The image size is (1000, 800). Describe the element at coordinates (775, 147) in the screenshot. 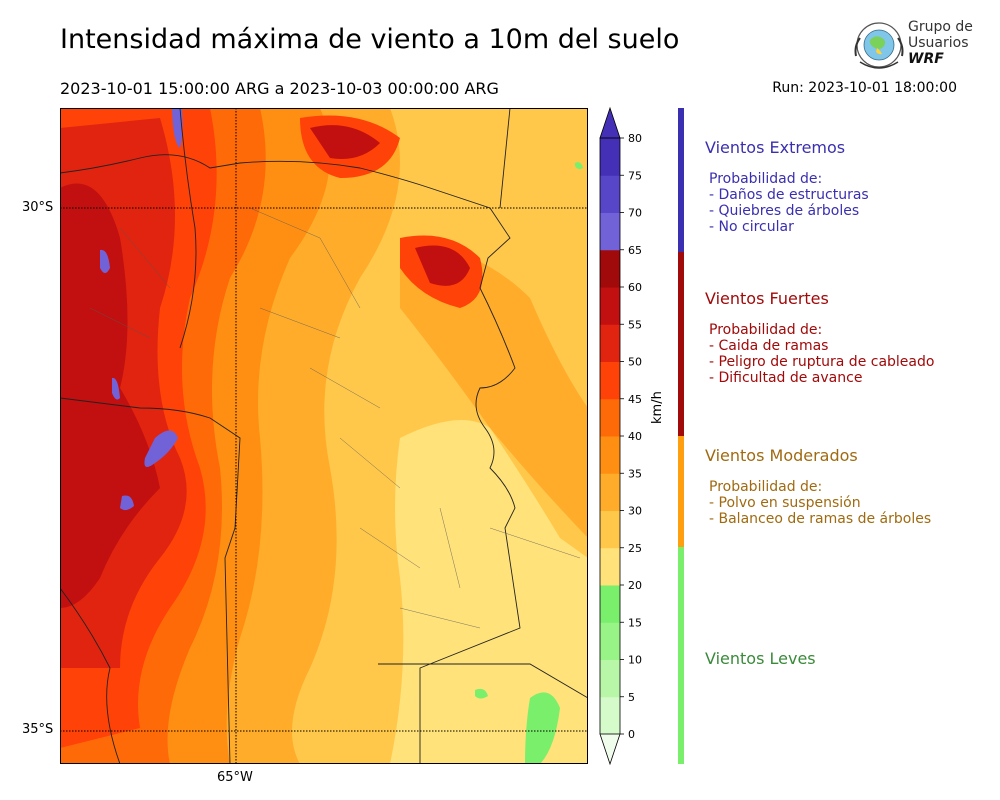

I see `category-title: Vientos Extremos` at that location.